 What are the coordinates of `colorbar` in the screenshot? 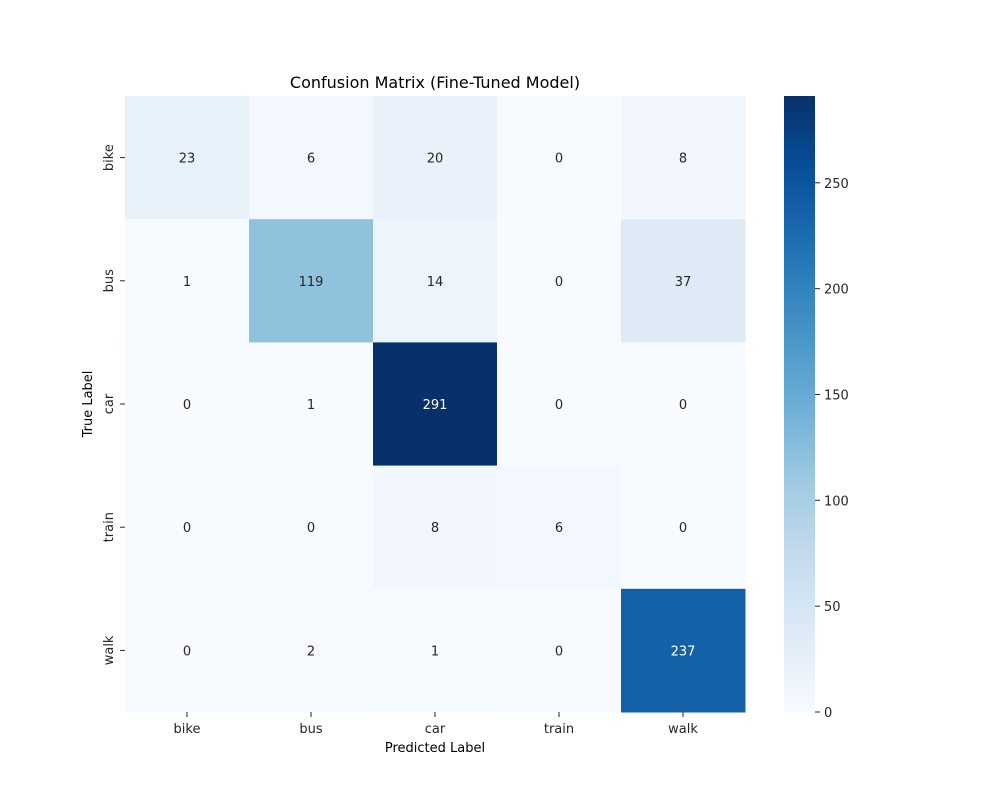 It's located at (799, 404).